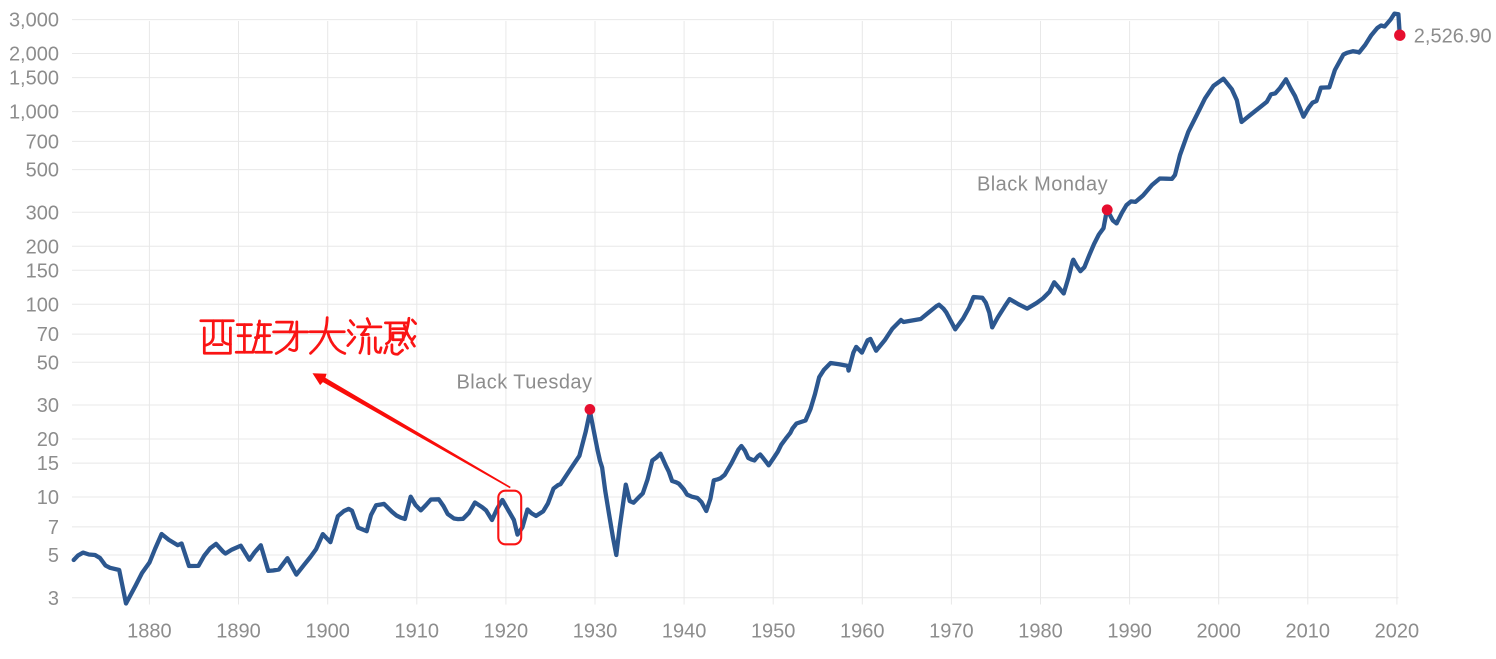  What do you see at coordinates (684, 632) in the screenshot?
I see `svg-text: 1940` at bounding box center [684, 632].